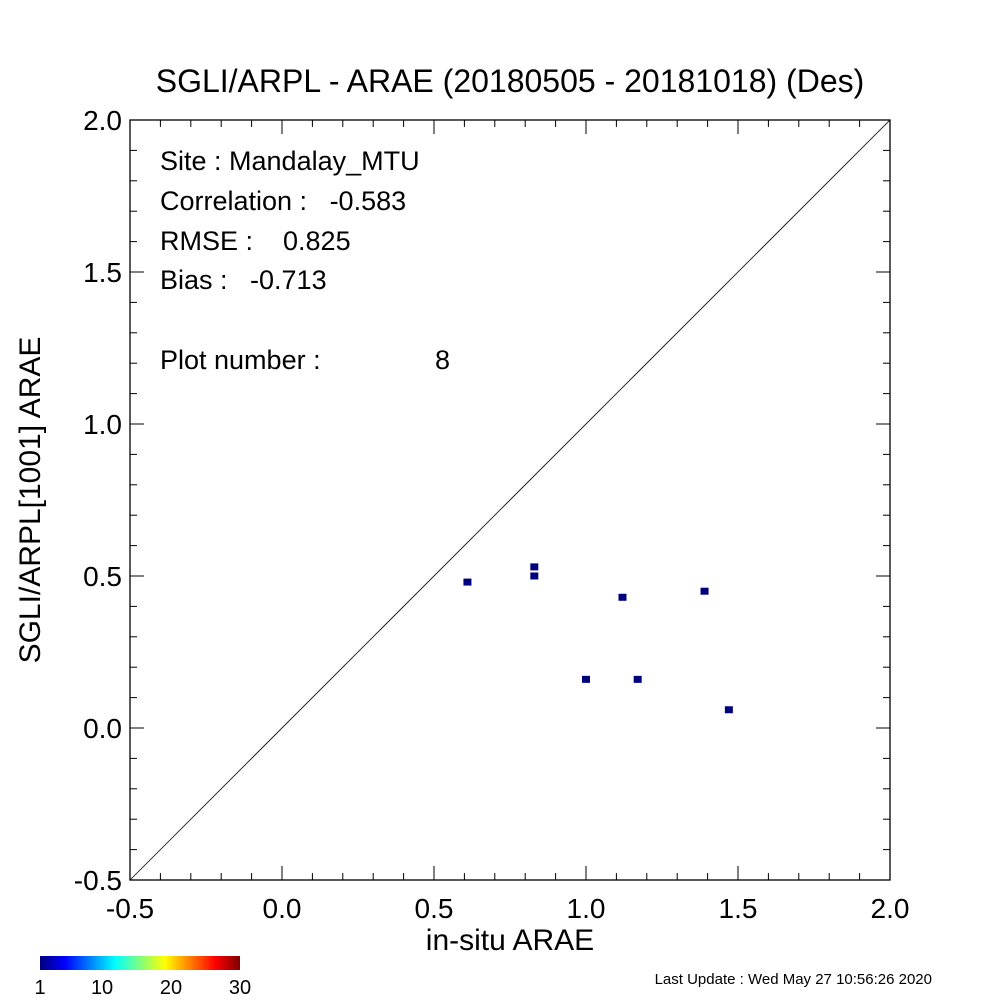 This screenshot has height=1000, width=1000. Describe the element at coordinates (140, 963) in the screenshot. I see `colorbar-gradient` at that location.